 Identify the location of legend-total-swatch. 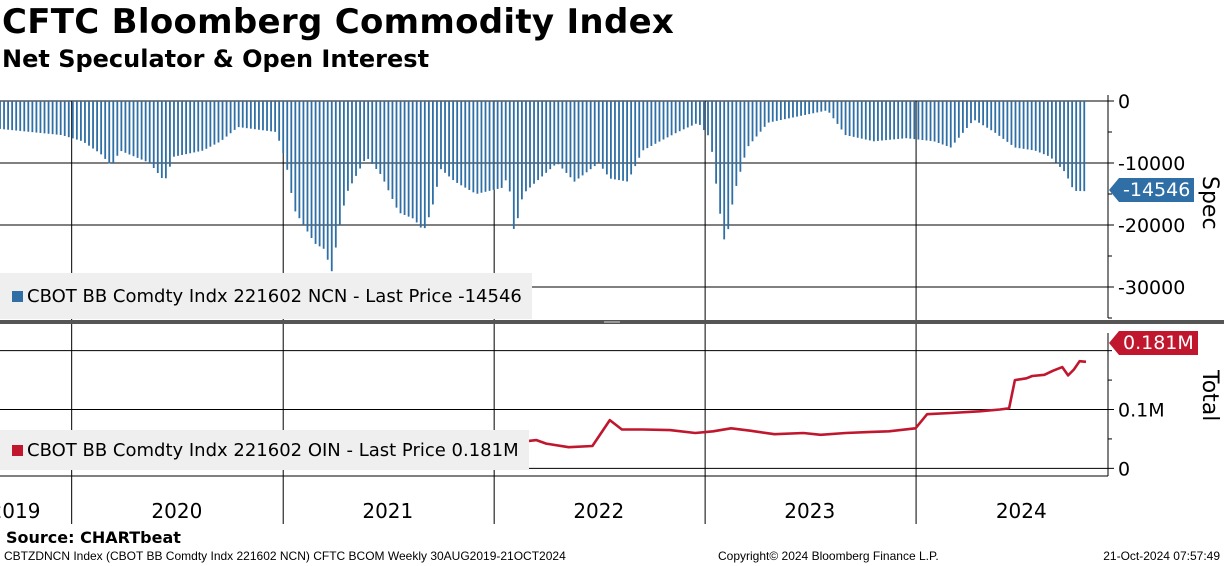
(17, 450).